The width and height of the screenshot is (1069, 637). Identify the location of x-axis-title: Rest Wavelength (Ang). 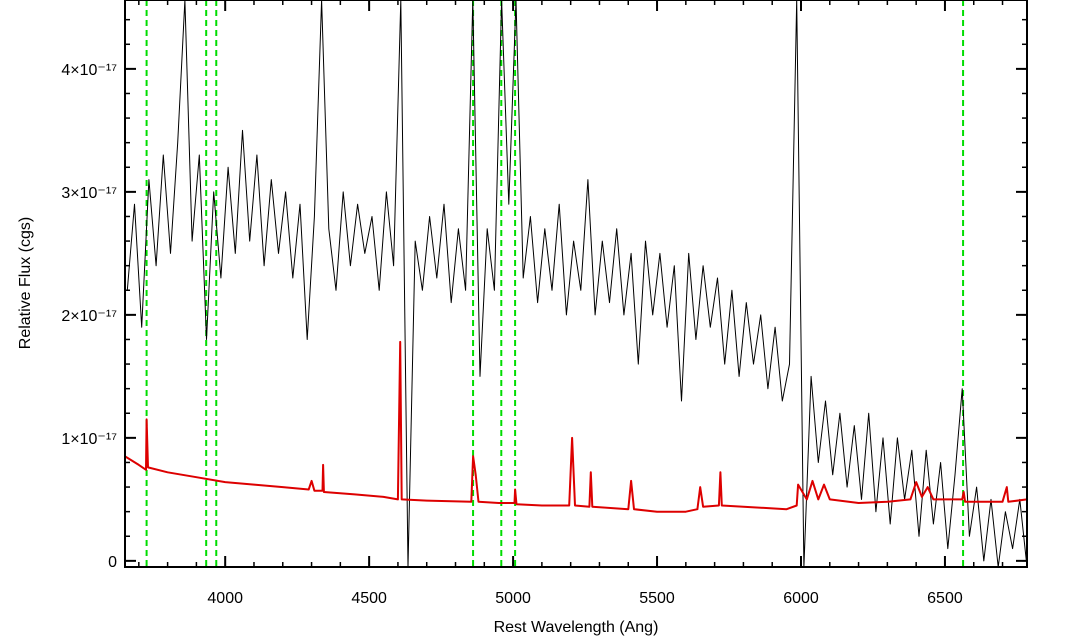
(576, 627).